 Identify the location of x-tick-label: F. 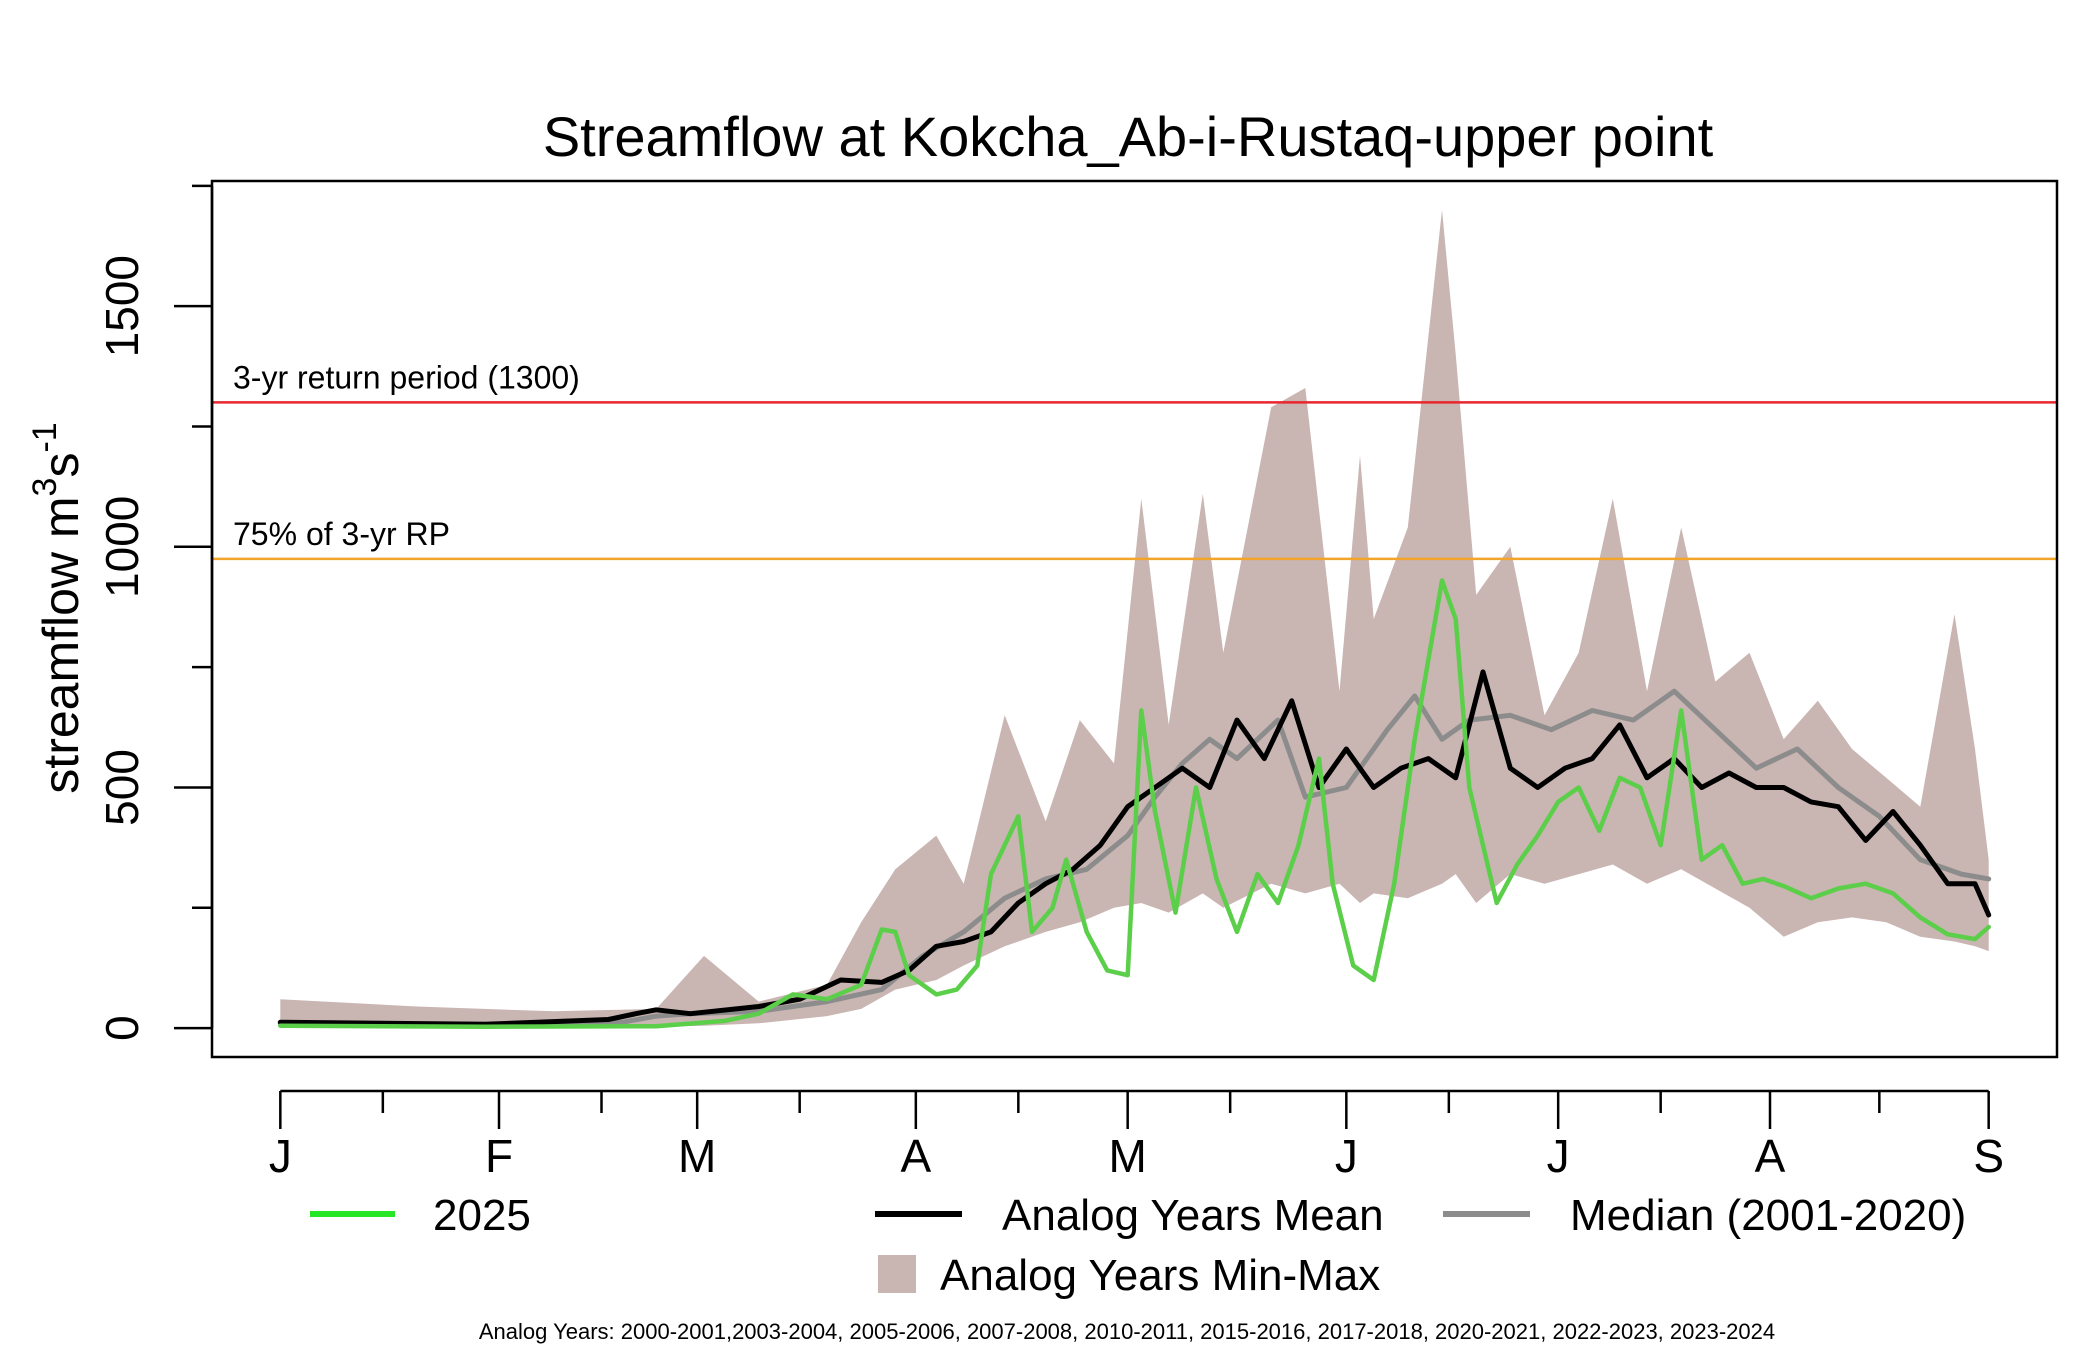
(499, 1156).